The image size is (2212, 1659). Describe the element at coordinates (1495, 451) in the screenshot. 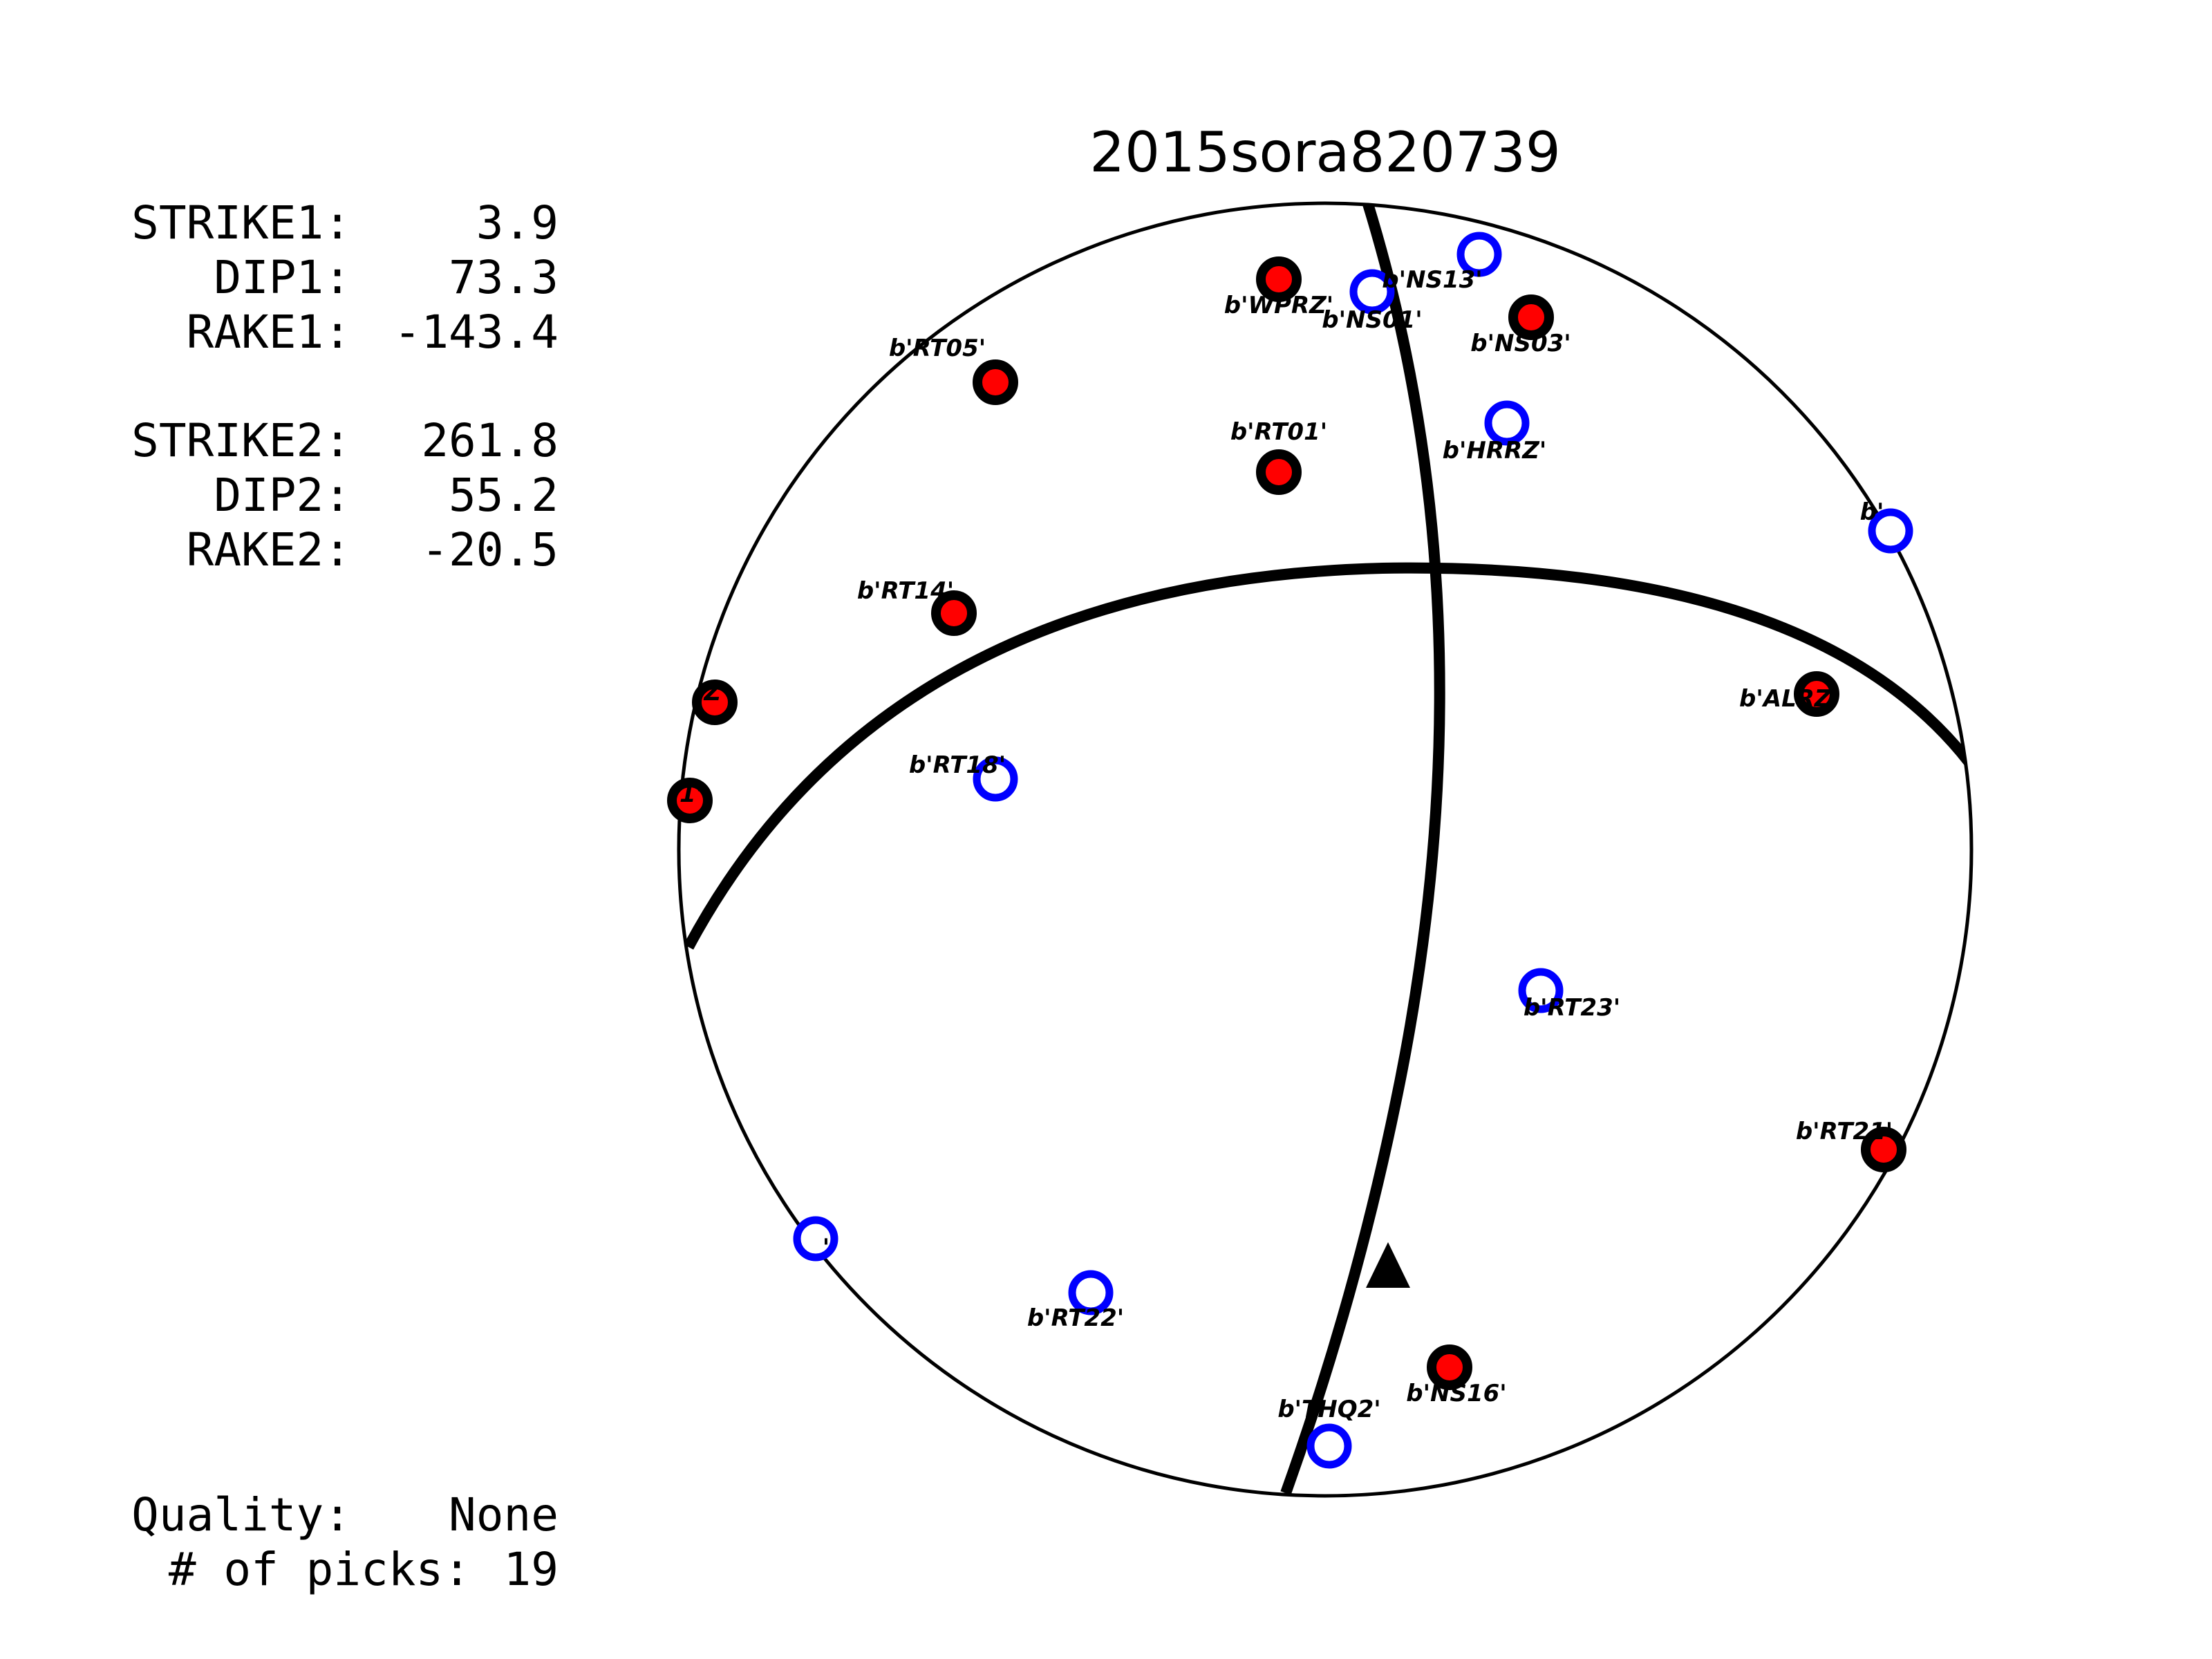

I see `station-label: b'HRRZ'` at that location.